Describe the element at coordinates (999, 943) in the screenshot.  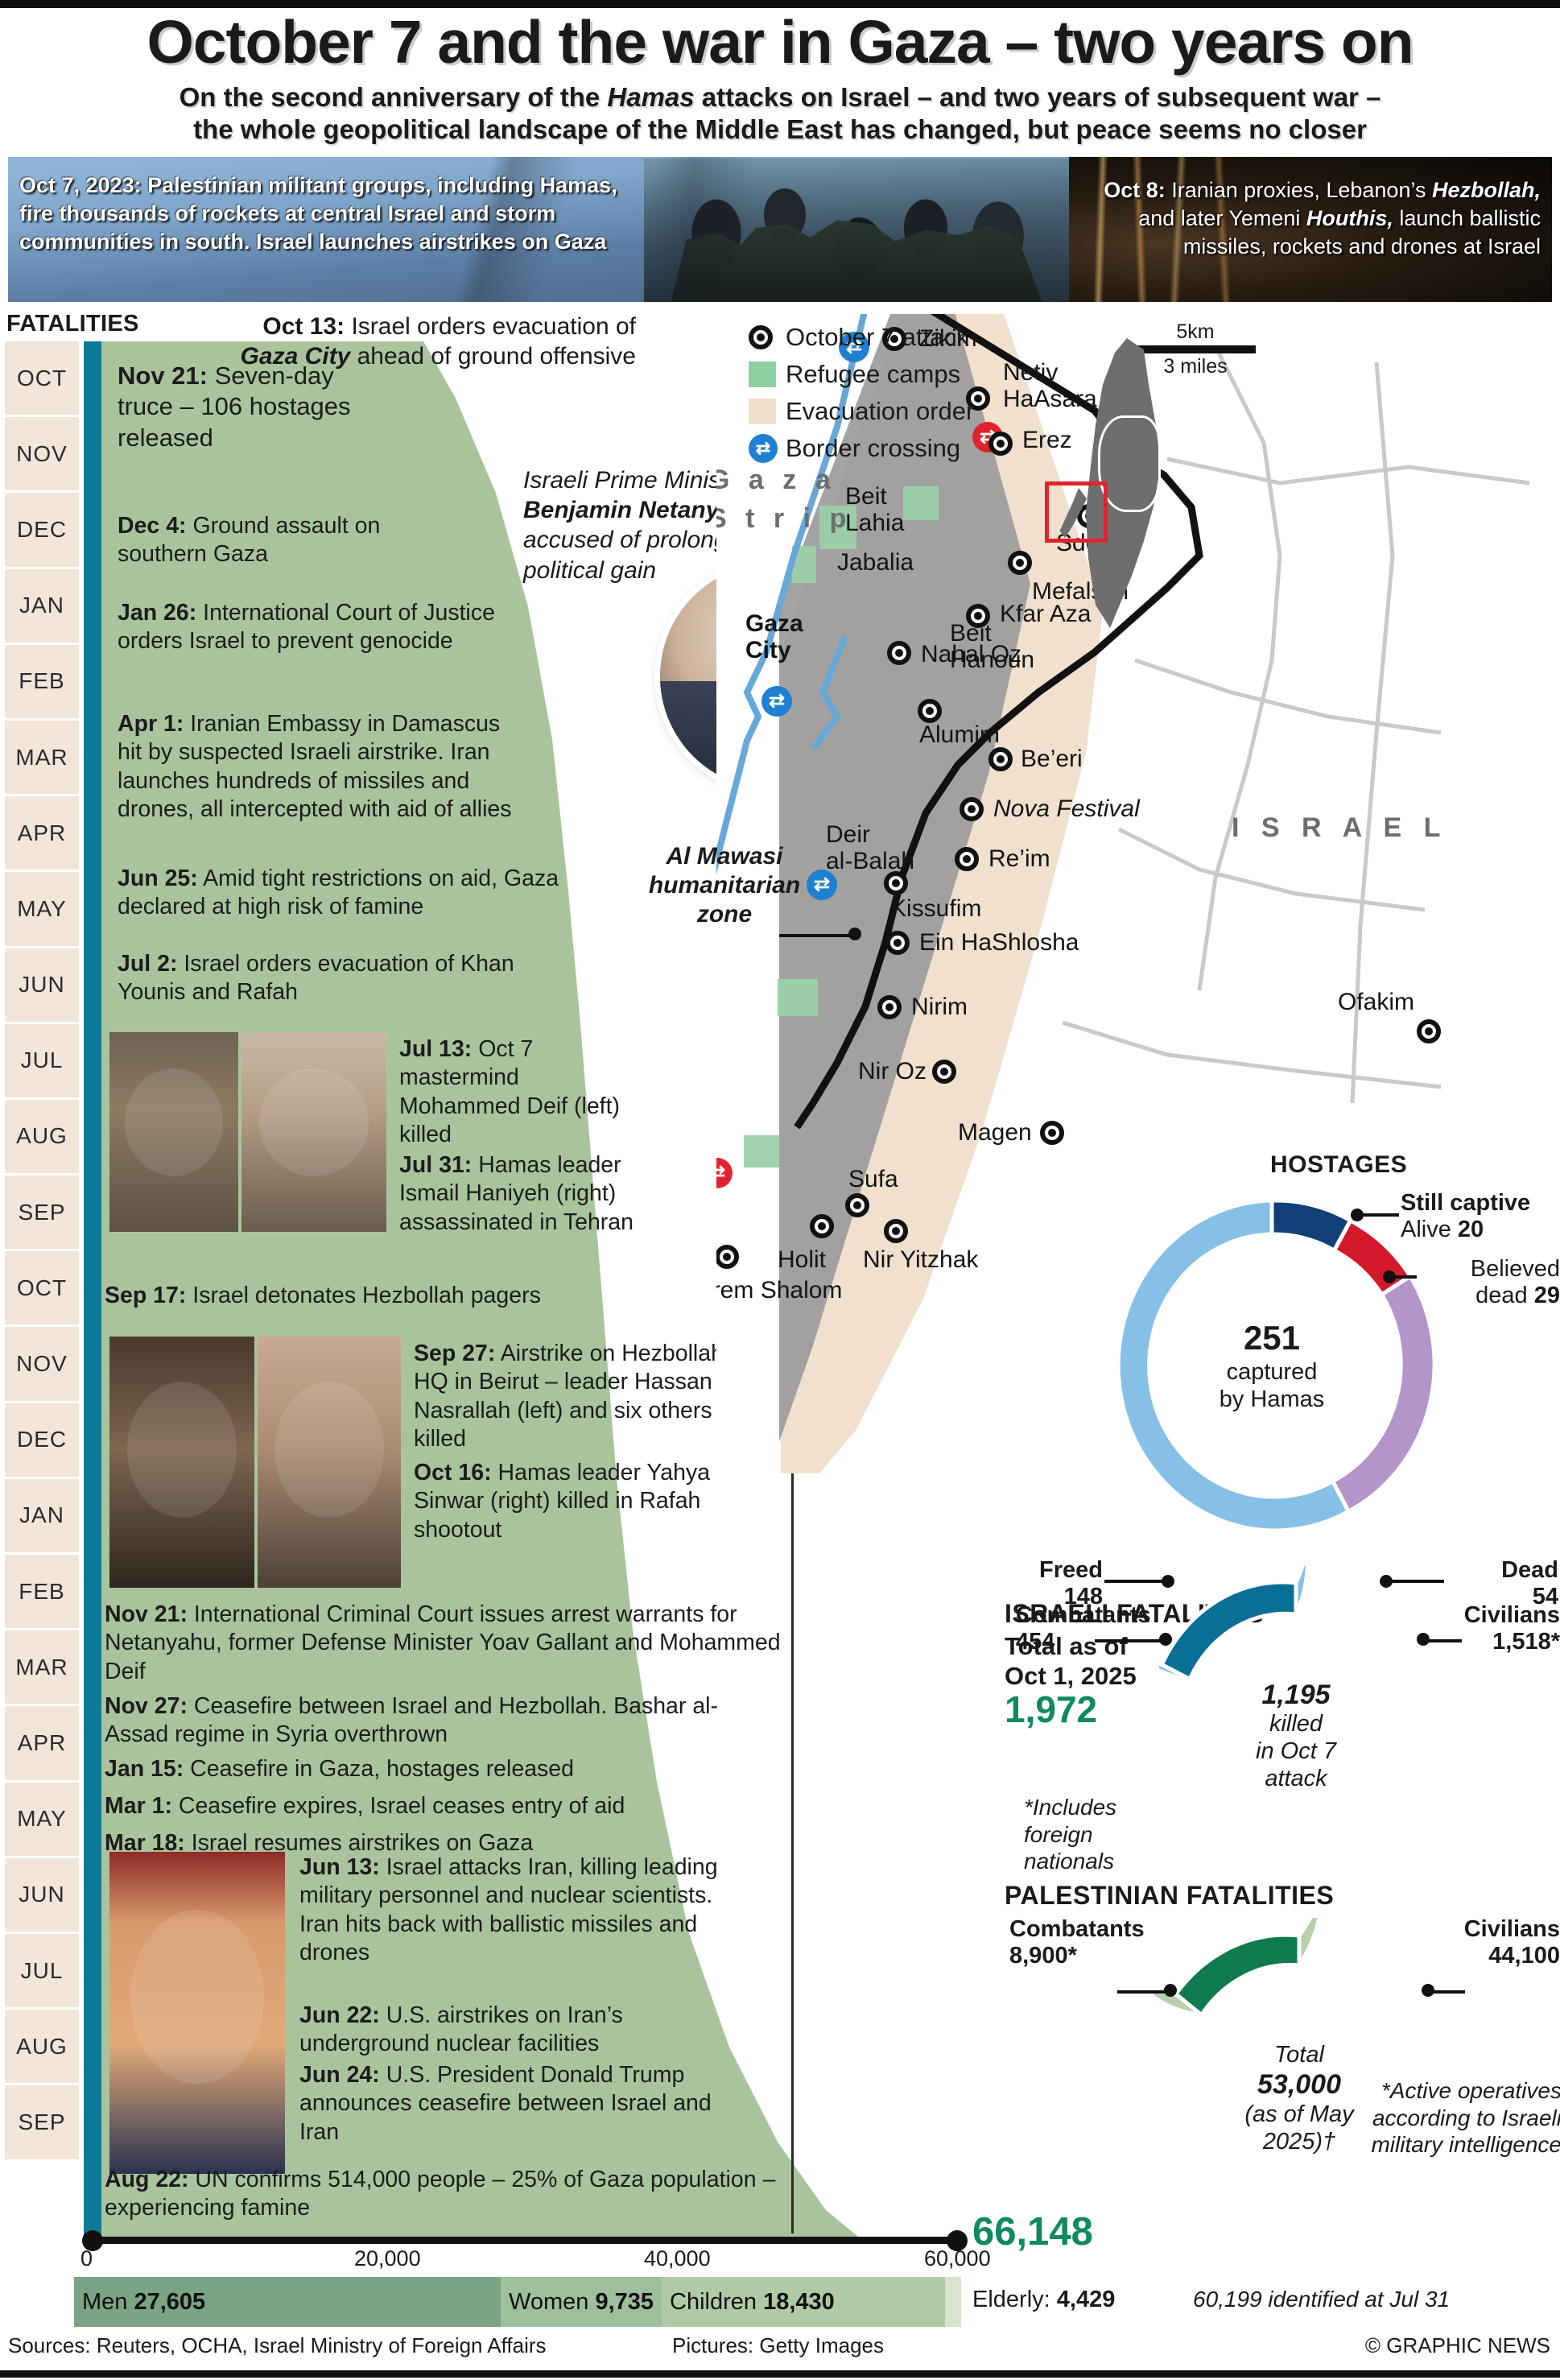
I see `map-label-ein-hashlosha: Ein HaShlosha` at that location.